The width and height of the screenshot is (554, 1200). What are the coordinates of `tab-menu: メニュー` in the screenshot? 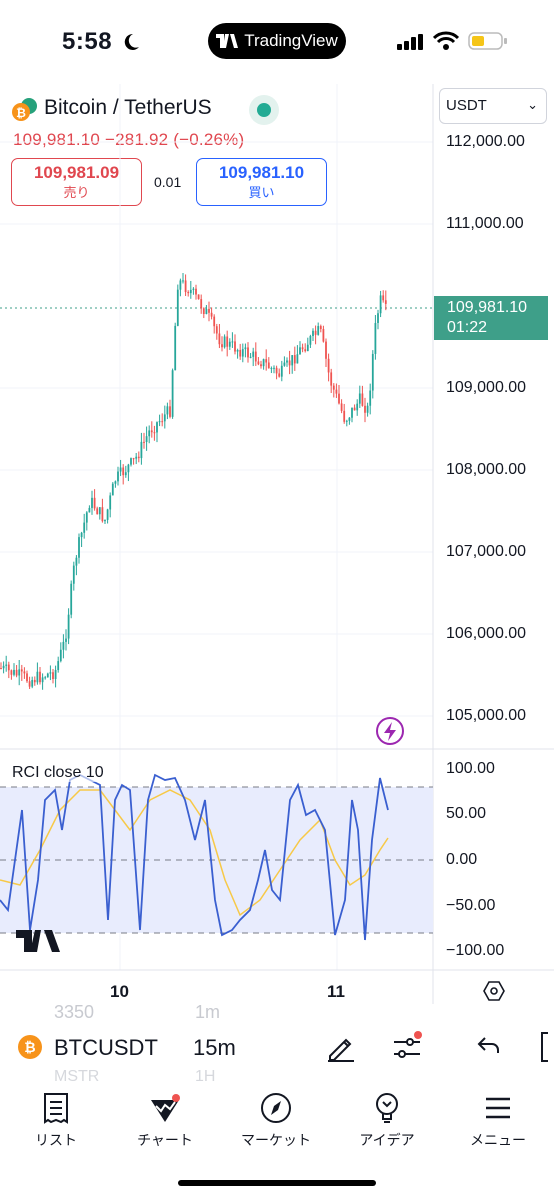 It's located at (498, 1121).